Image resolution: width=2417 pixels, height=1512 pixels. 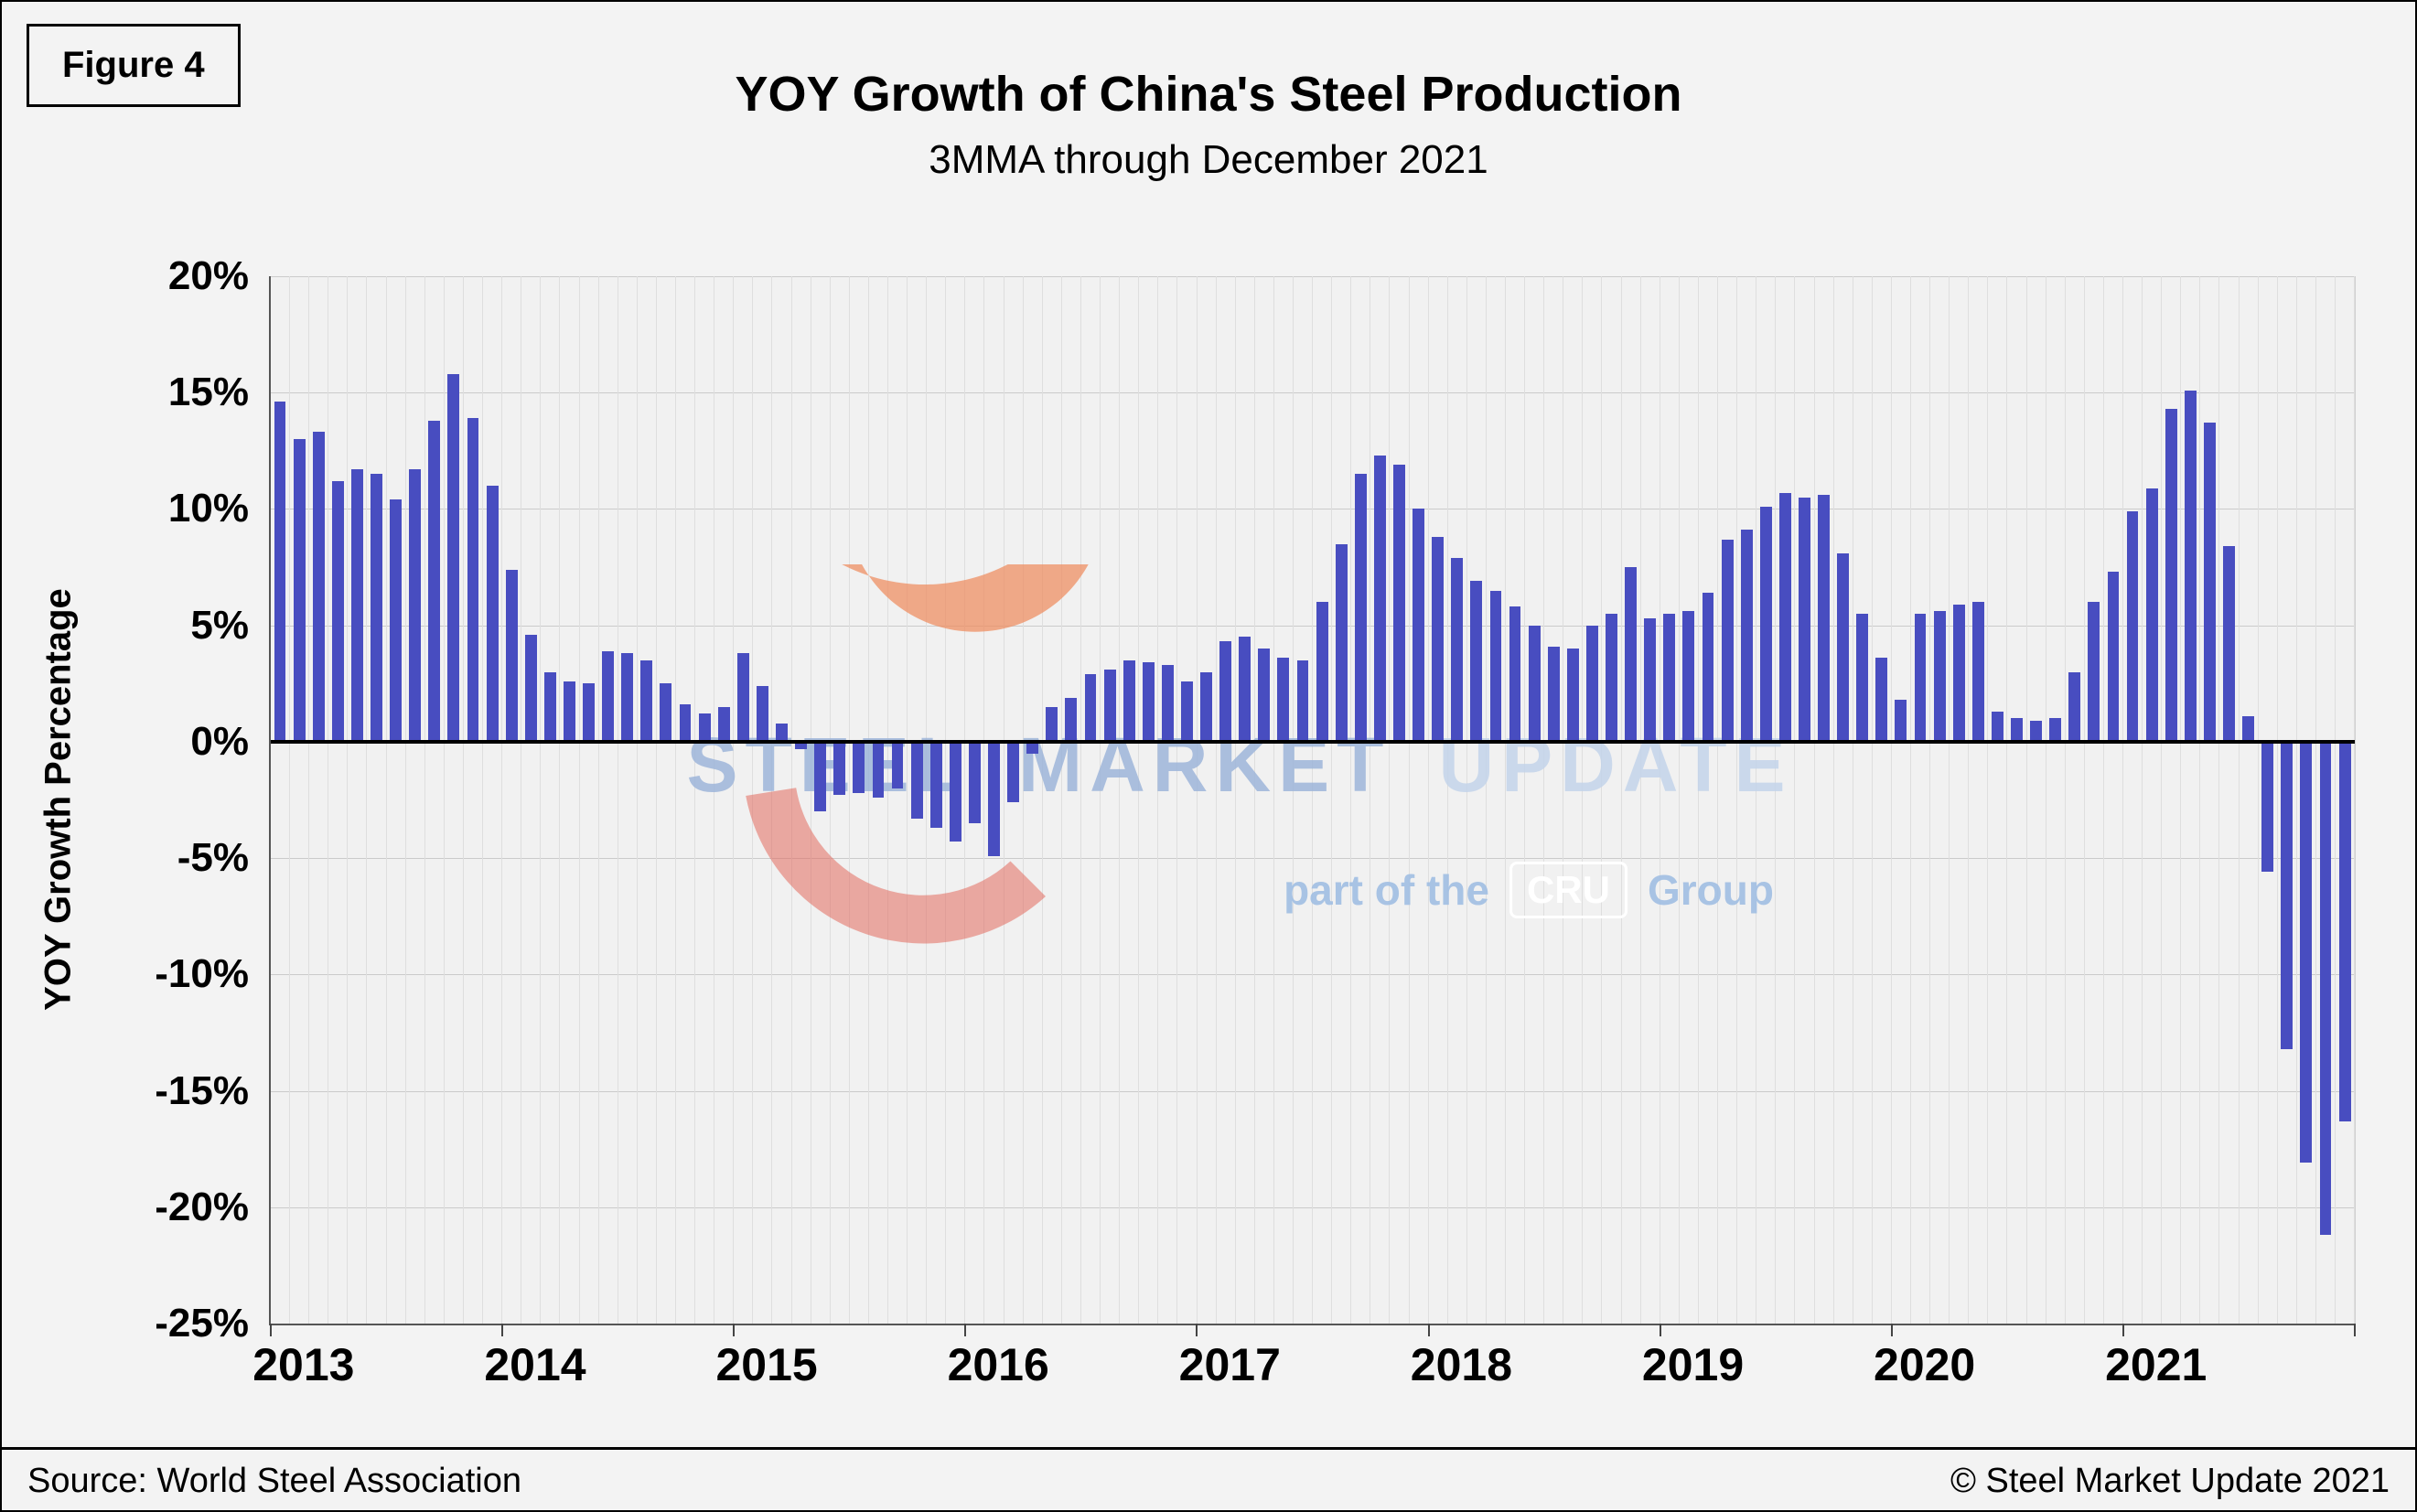 What do you see at coordinates (202, 974) in the screenshot?
I see `y-tick-label: -10%` at bounding box center [202, 974].